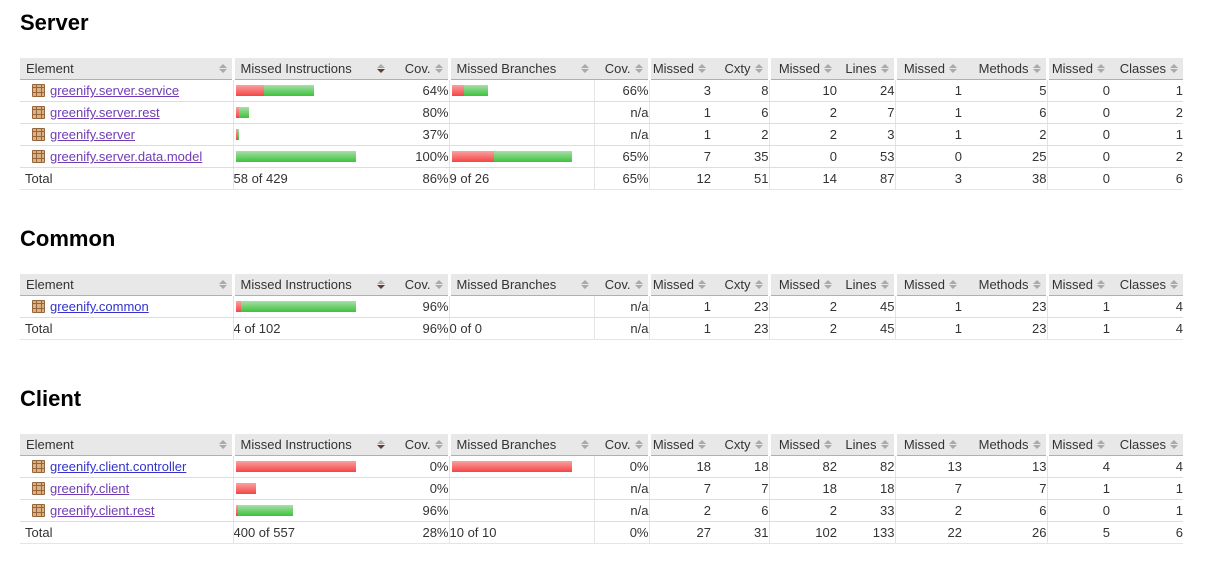  Describe the element at coordinates (115, 90) in the screenshot. I see `package-link: greenify.server.service` at that location.